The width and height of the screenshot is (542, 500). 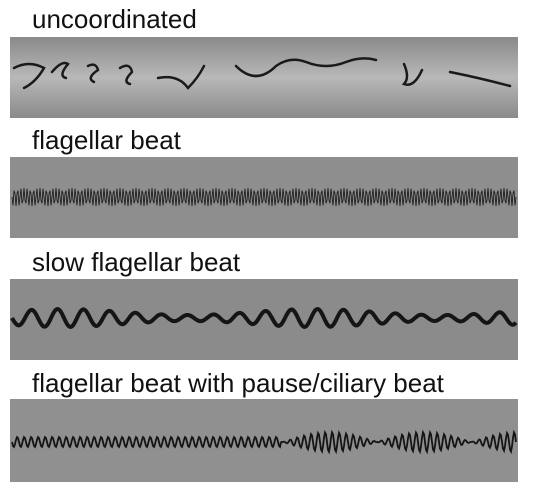 I want to click on panel-label: flagellar beat with pause/ciliary beat, so click(x=238, y=383).